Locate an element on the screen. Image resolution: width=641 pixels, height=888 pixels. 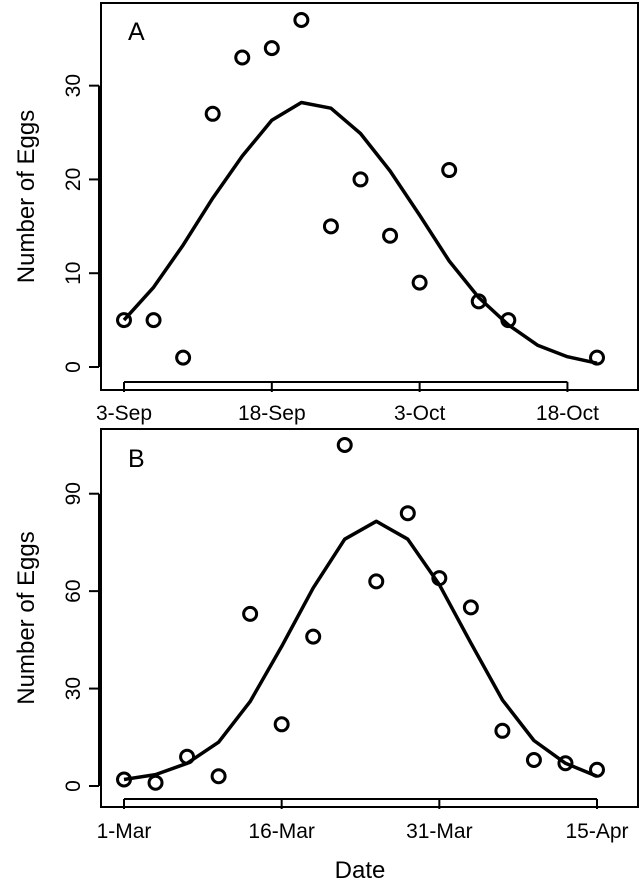
x-axis-title: Date is located at coordinates (360, 870).